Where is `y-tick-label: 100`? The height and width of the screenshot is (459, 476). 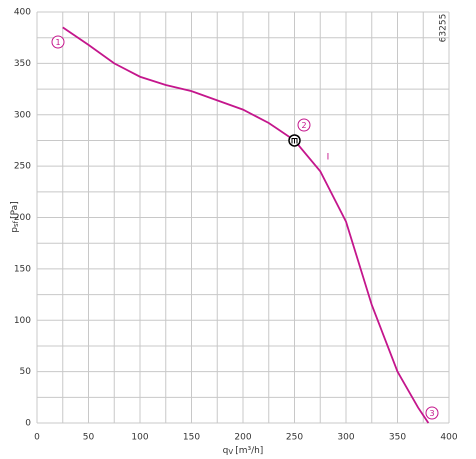 y-tick-label: 100 is located at coordinates (22, 321).